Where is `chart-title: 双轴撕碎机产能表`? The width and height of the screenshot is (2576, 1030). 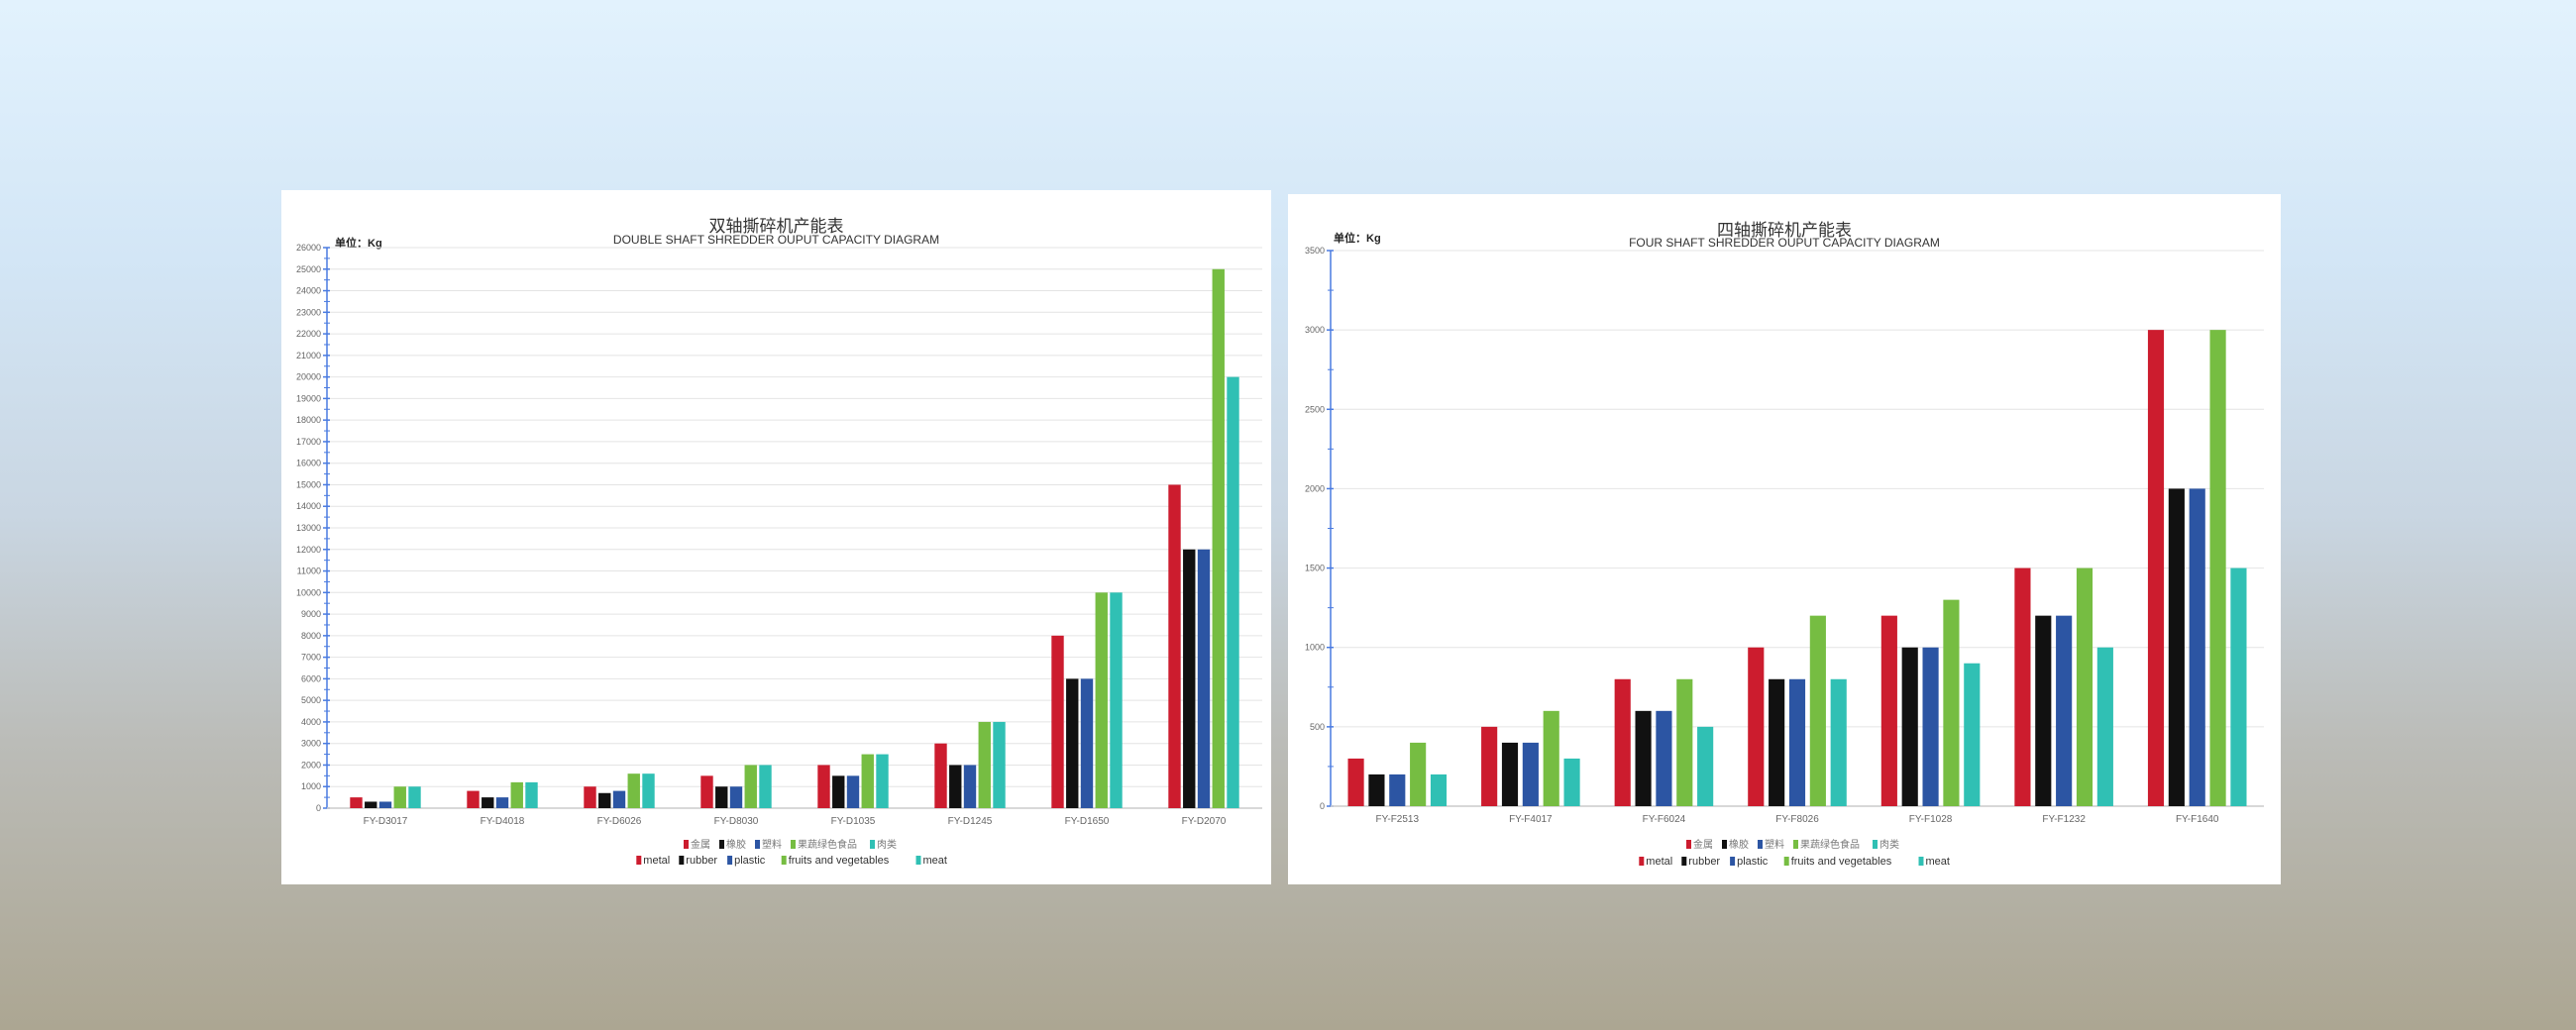
chart-title: 双轴撕碎机产能表 is located at coordinates (776, 227).